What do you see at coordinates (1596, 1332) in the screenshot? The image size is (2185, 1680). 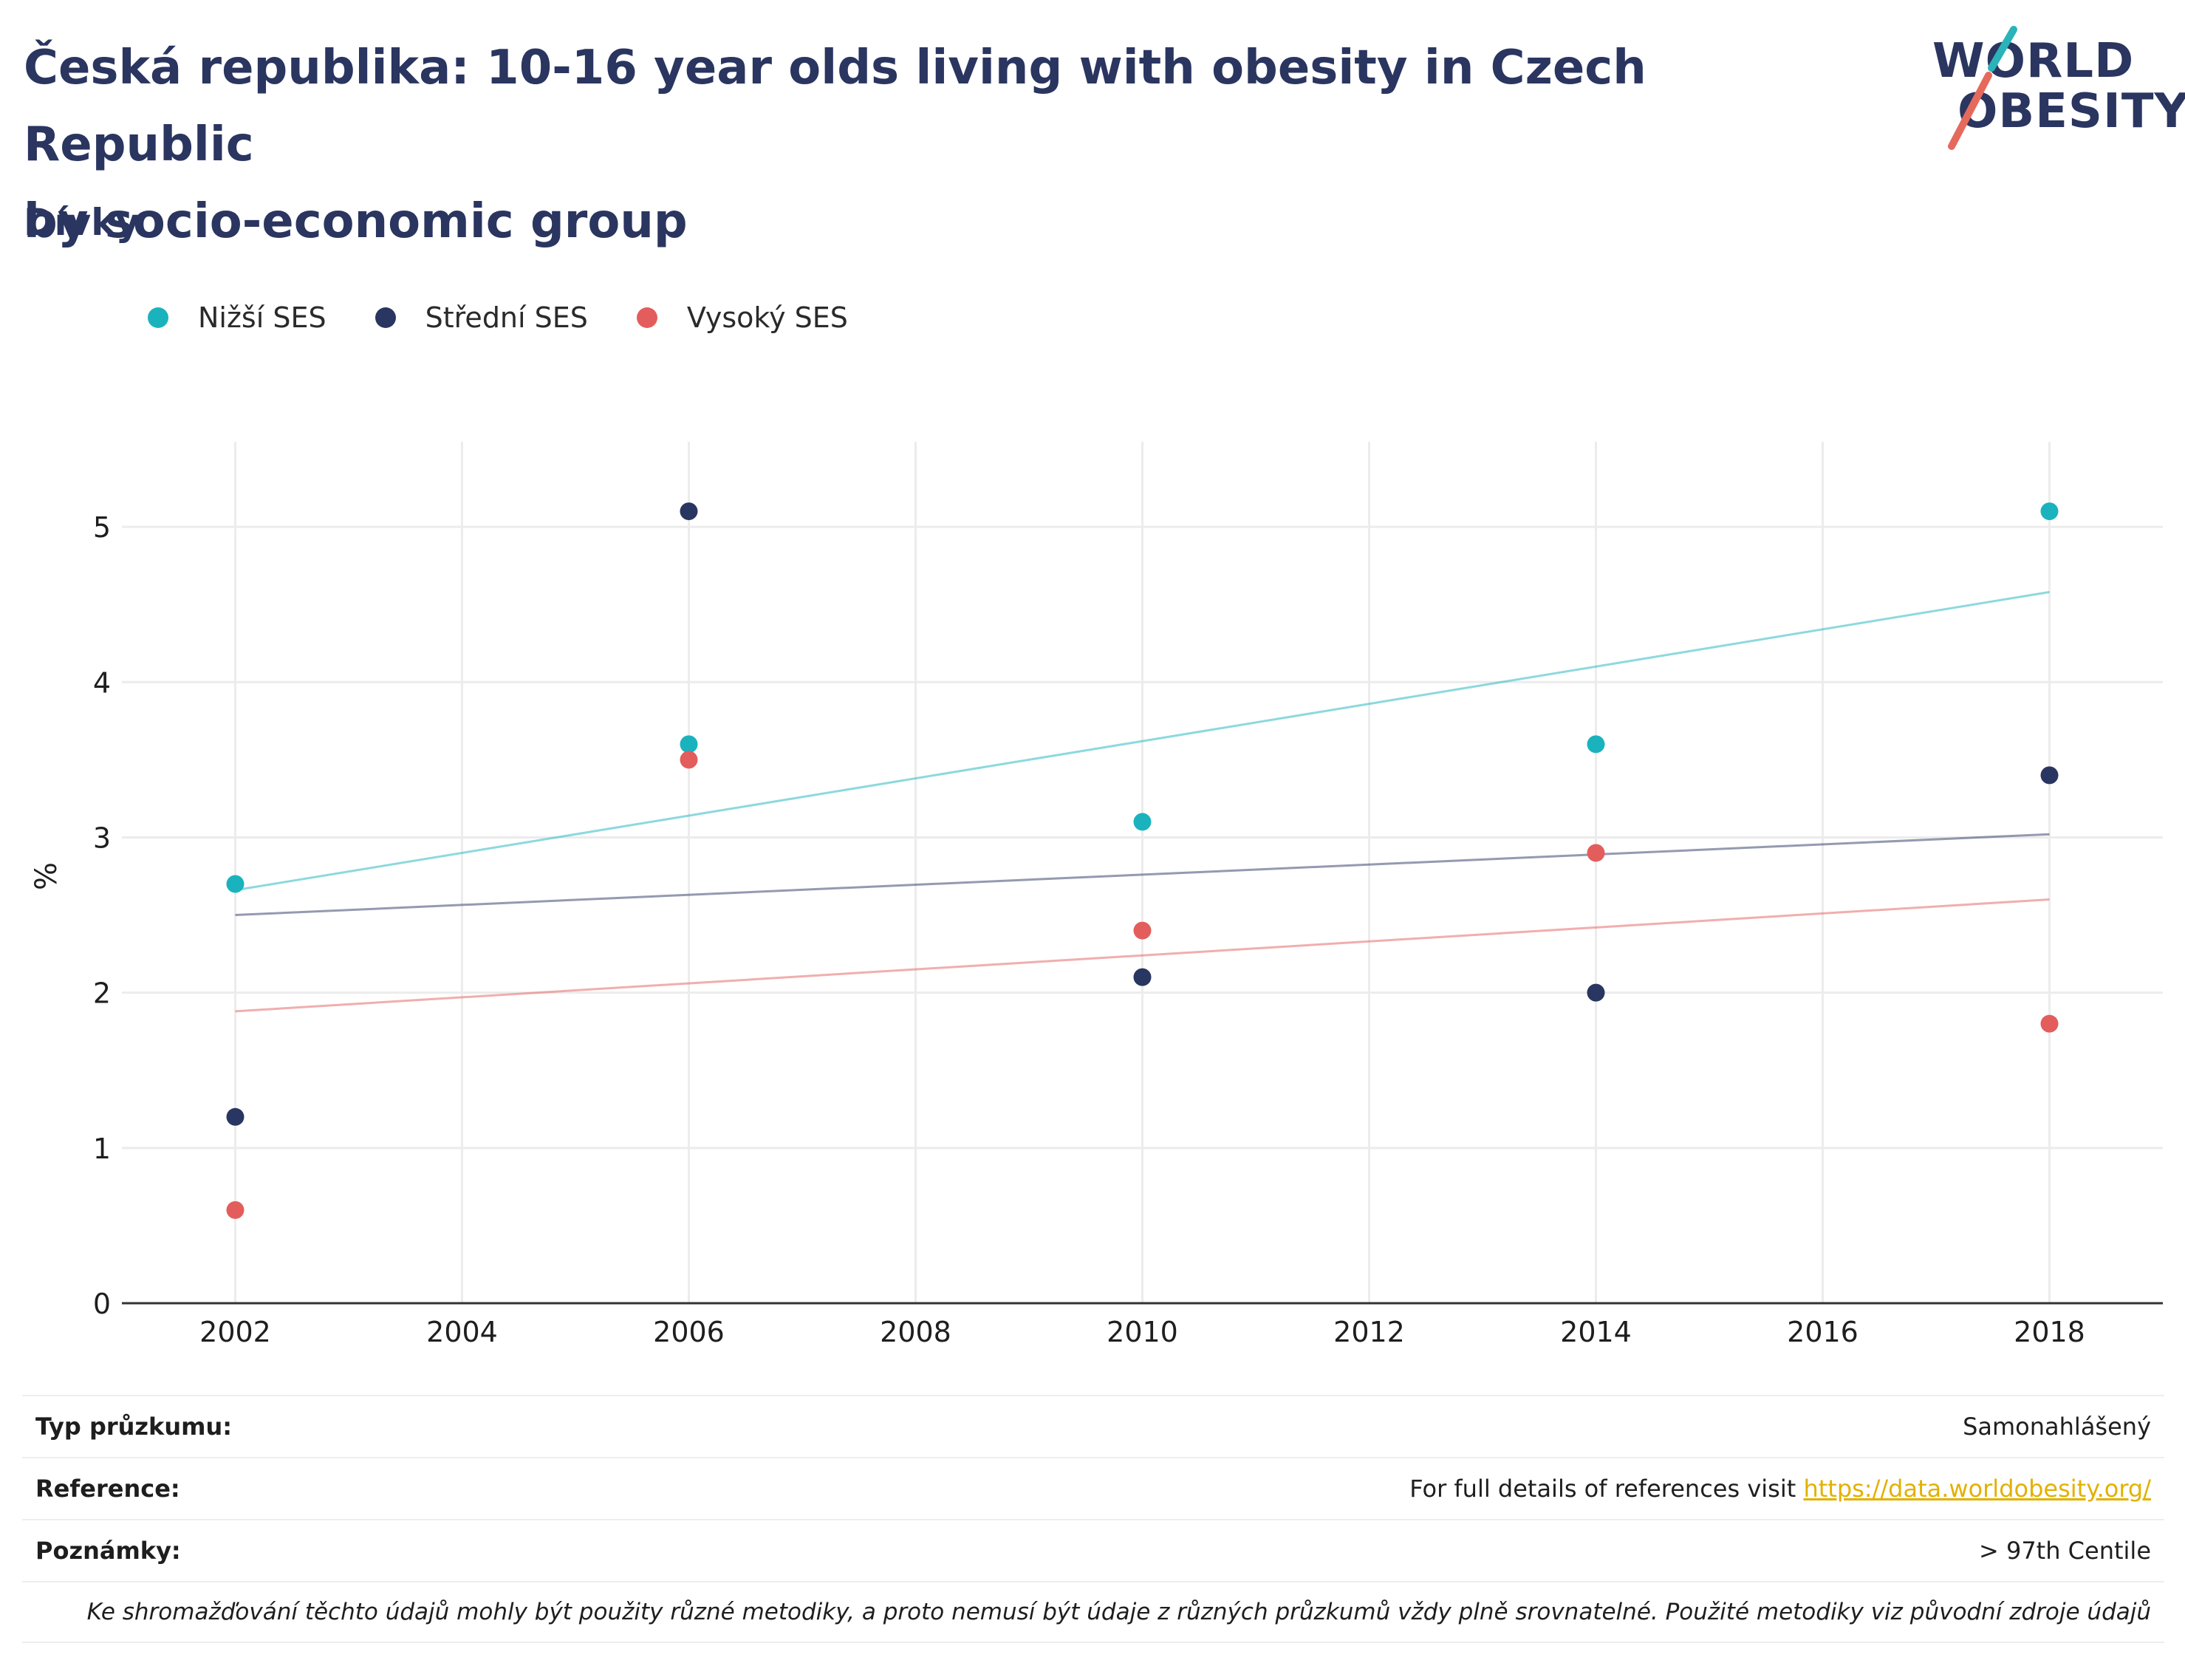 I see `x-tick-label-2014: 2014` at bounding box center [1596, 1332].